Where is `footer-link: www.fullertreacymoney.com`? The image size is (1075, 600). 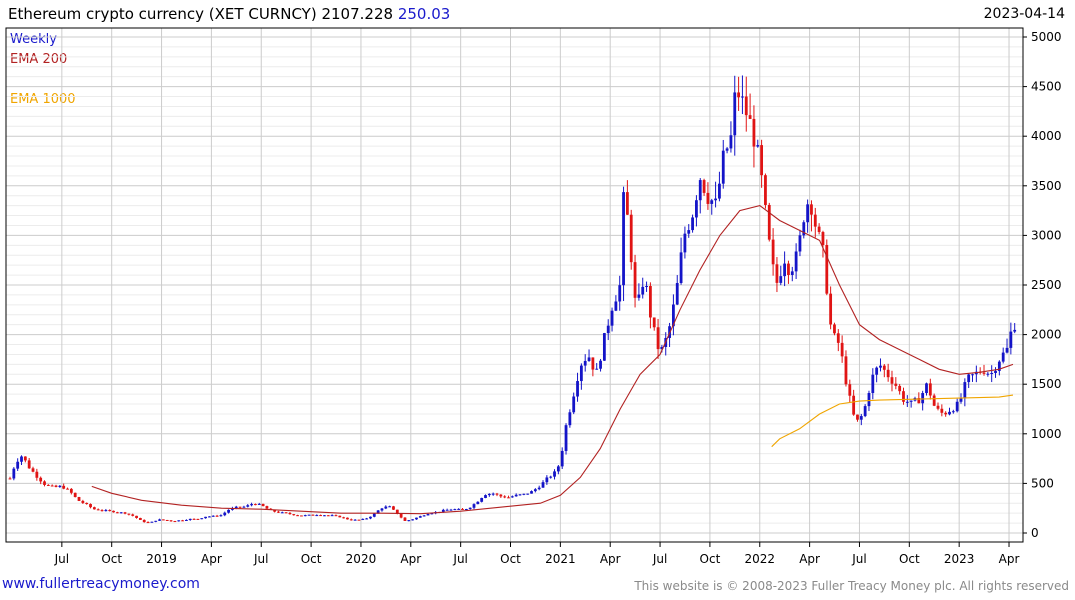
footer-link: www.fullertreacymoney.com is located at coordinates (101, 584).